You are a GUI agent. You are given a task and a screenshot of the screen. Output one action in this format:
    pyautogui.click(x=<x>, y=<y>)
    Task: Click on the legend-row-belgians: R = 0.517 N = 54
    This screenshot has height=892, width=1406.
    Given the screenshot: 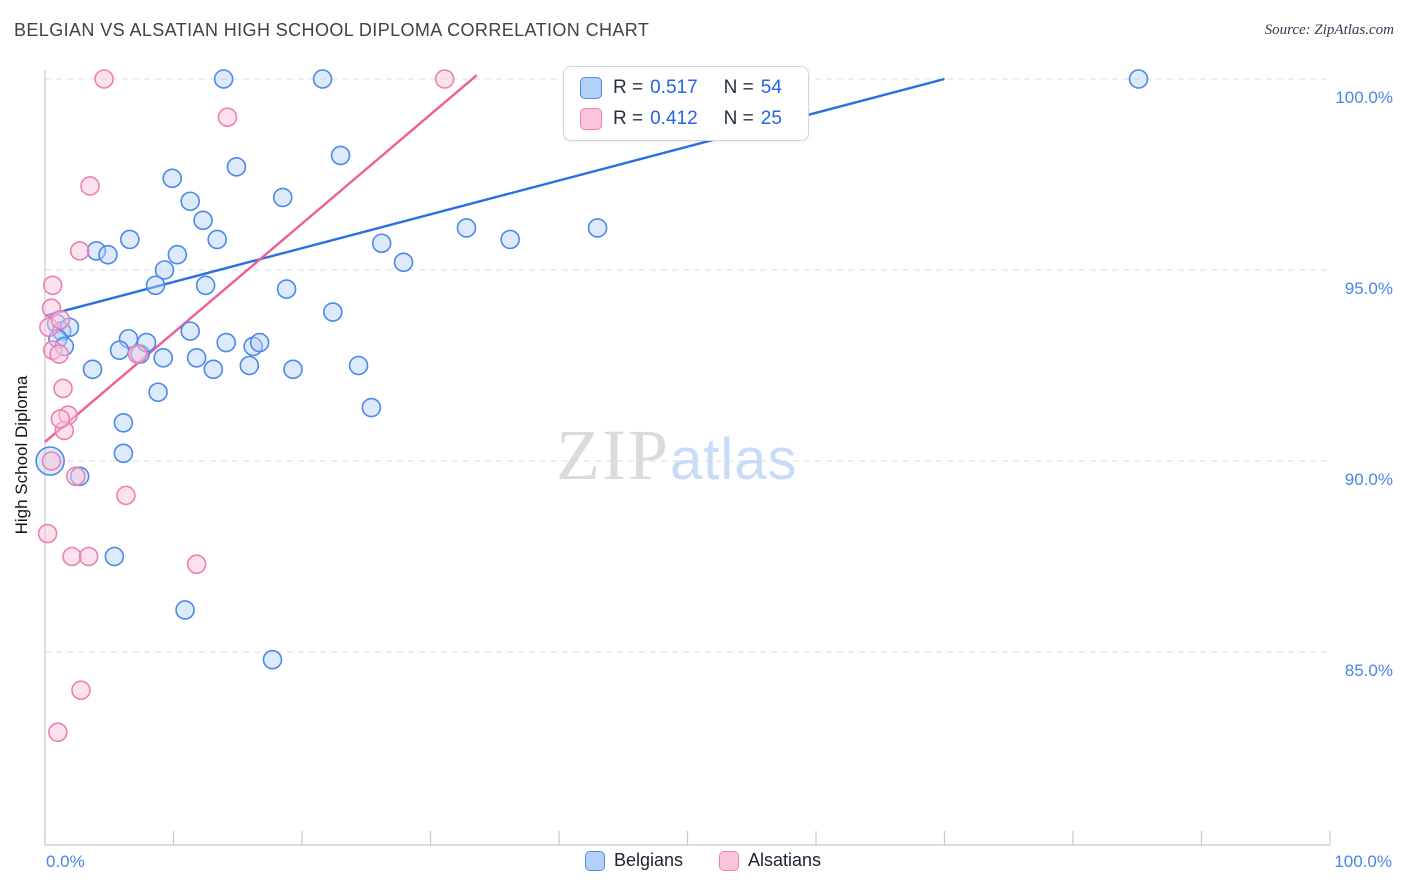 What is the action you would take?
    pyautogui.click(x=686, y=88)
    